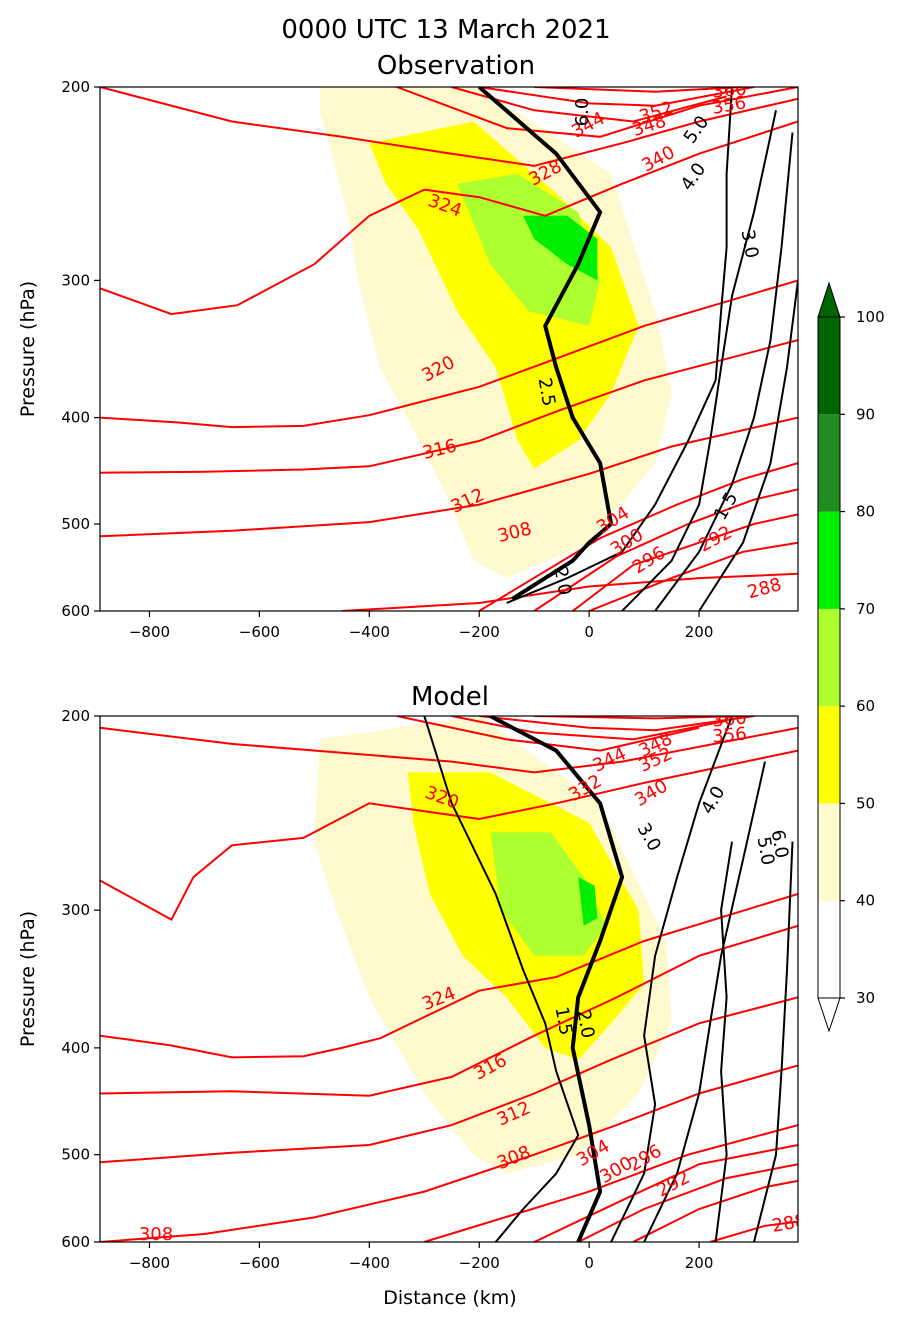 The height and width of the screenshot is (1324, 909). Describe the element at coordinates (865, 512) in the screenshot. I see `colorbar-tick-label: 80` at that location.